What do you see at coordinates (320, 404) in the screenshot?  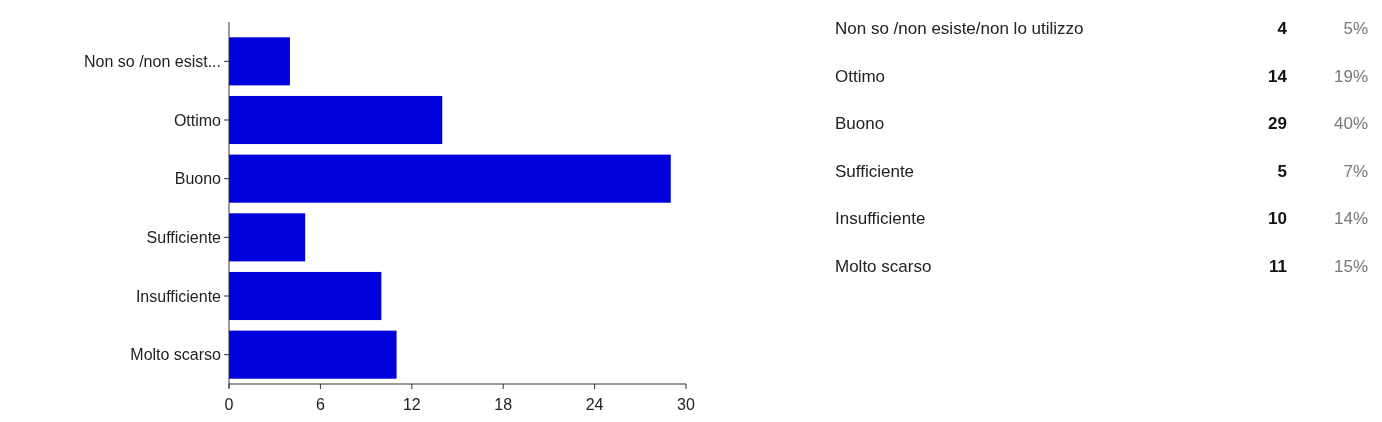 I see `x-tick-label: 6` at bounding box center [320, 404].